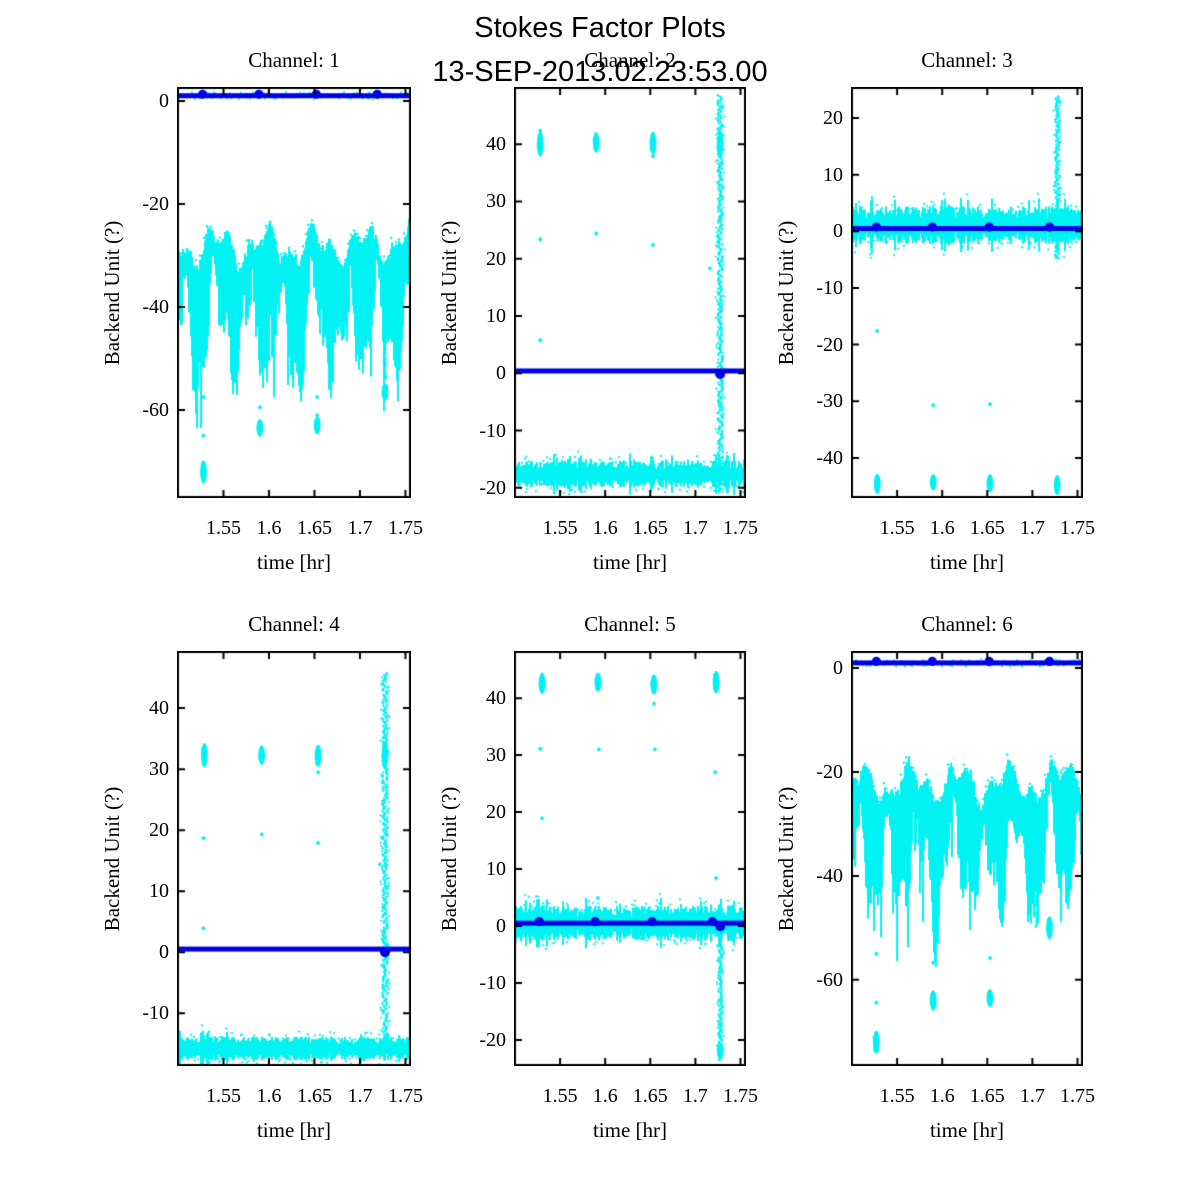 The height and width of the screenshot is (1200, 1200). Describe the element at coordinates (829, 401) in the screenshot. I see `y-tick-label: -30` at that location.